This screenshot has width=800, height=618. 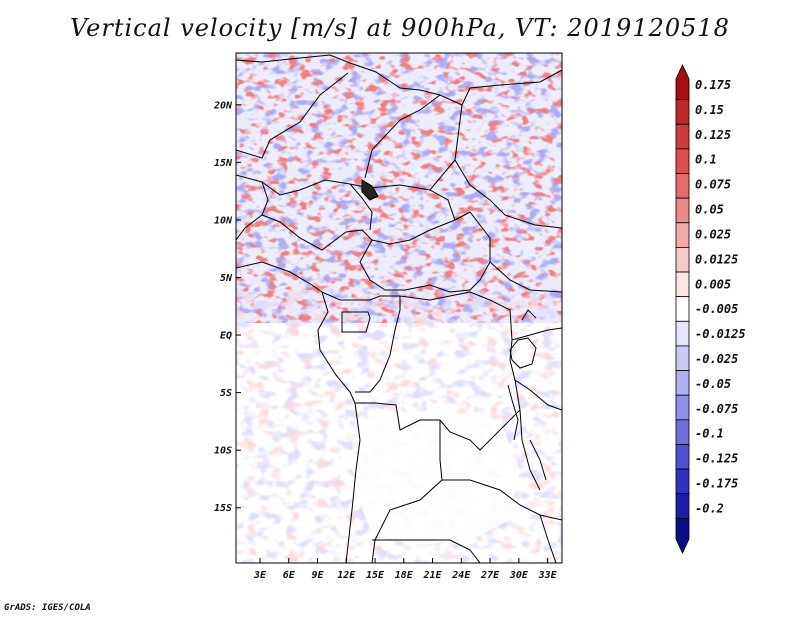 What do you see at coordinates (260, 575) in the screenshot?
I see `lon-tick-label: 3E` at bounding box center [260, 575].